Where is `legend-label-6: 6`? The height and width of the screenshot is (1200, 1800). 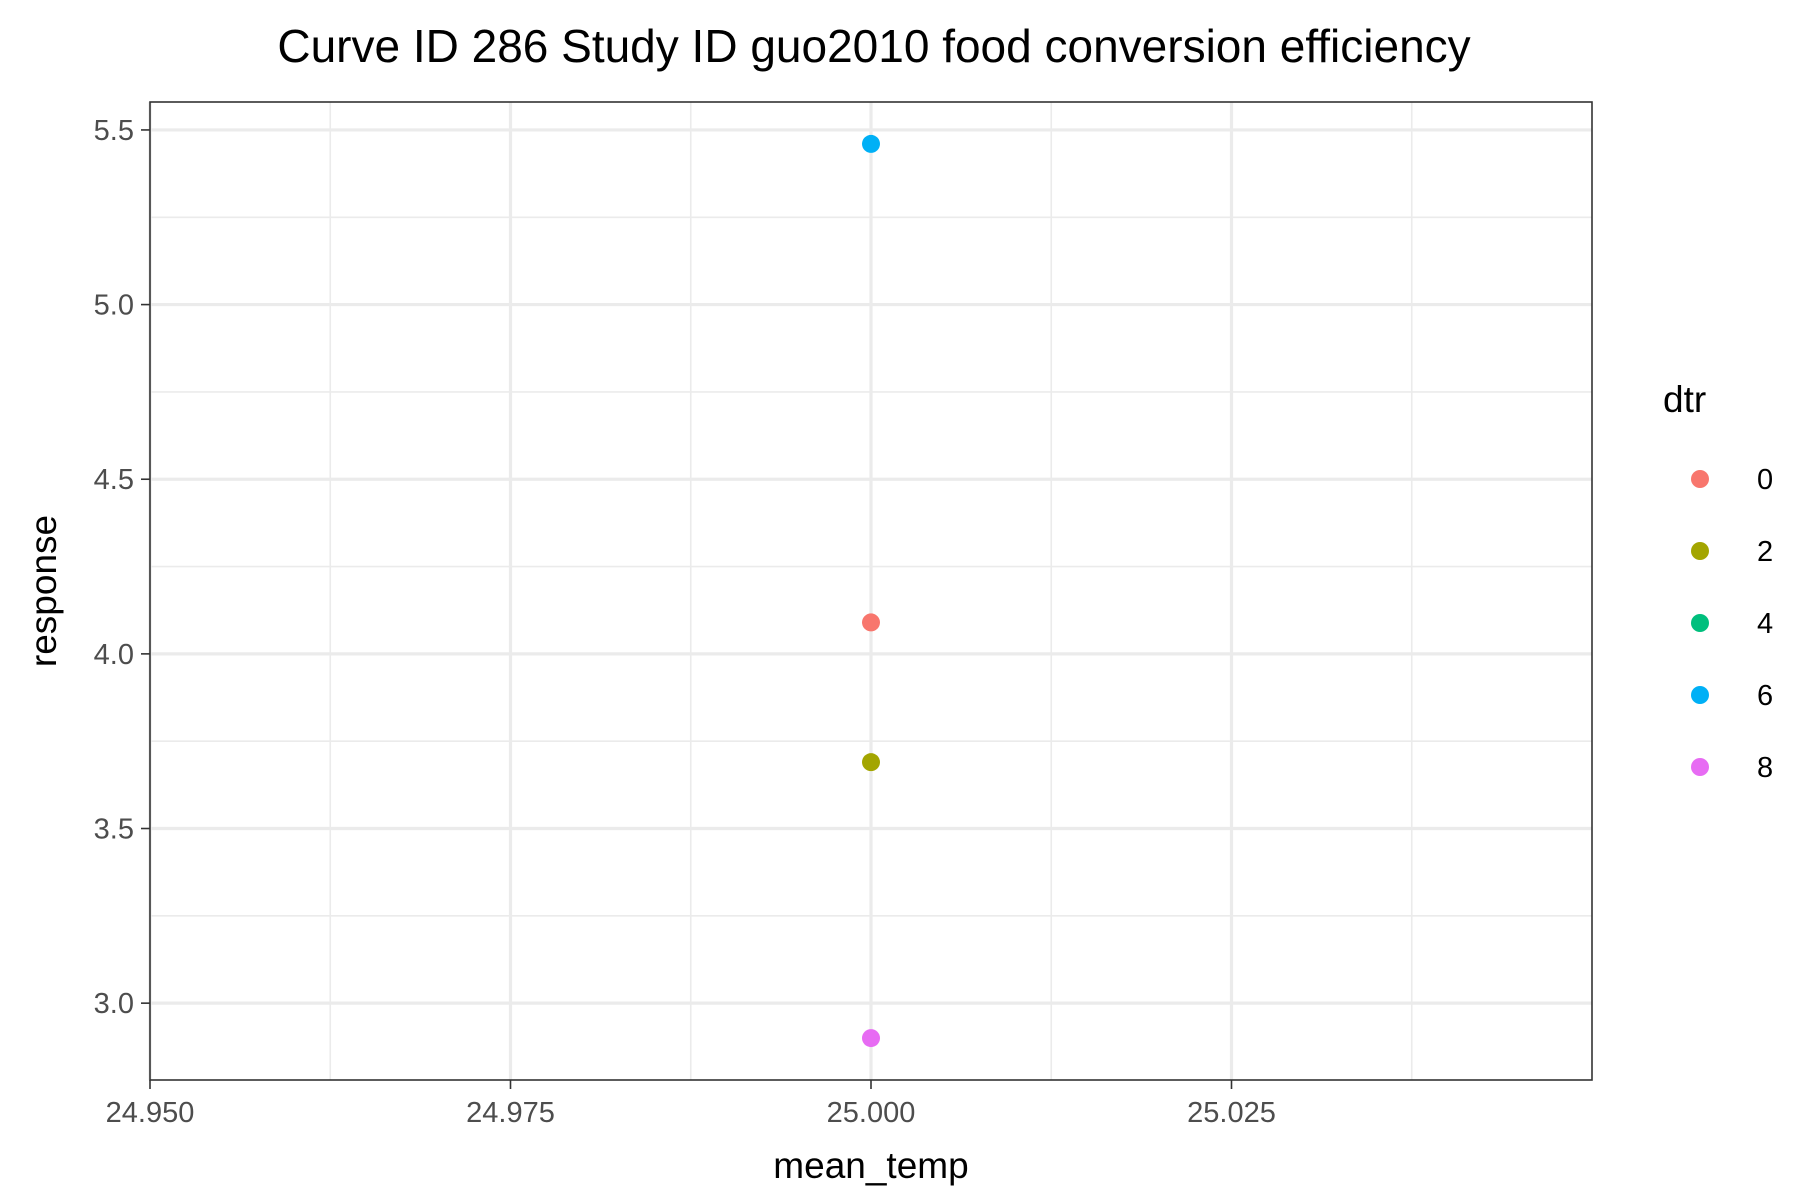
legend-label-6: 6 is located at coordinates (1765, 696).